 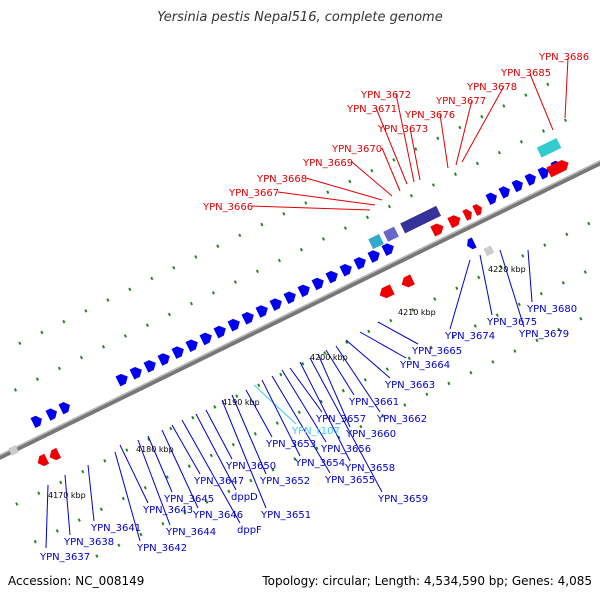 What do you see at coordinates (319, 463) in the screenshot?
I see `gene-label: YPN_3654` at bounding box center [319, 463].